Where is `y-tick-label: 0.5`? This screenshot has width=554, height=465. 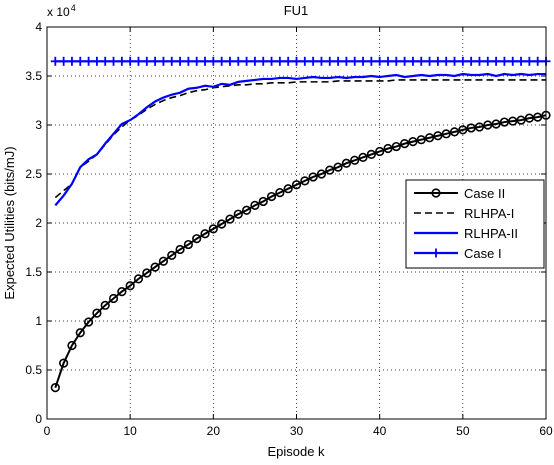 y-tick-label: 0.5 is located at coordinates (33, 370).